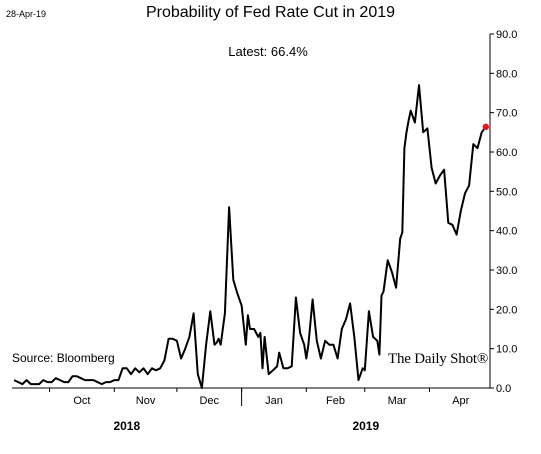 The width and height of the screenshot is (541, 454). I want to click on y-tick-label: 10.0, so click(506, 350).